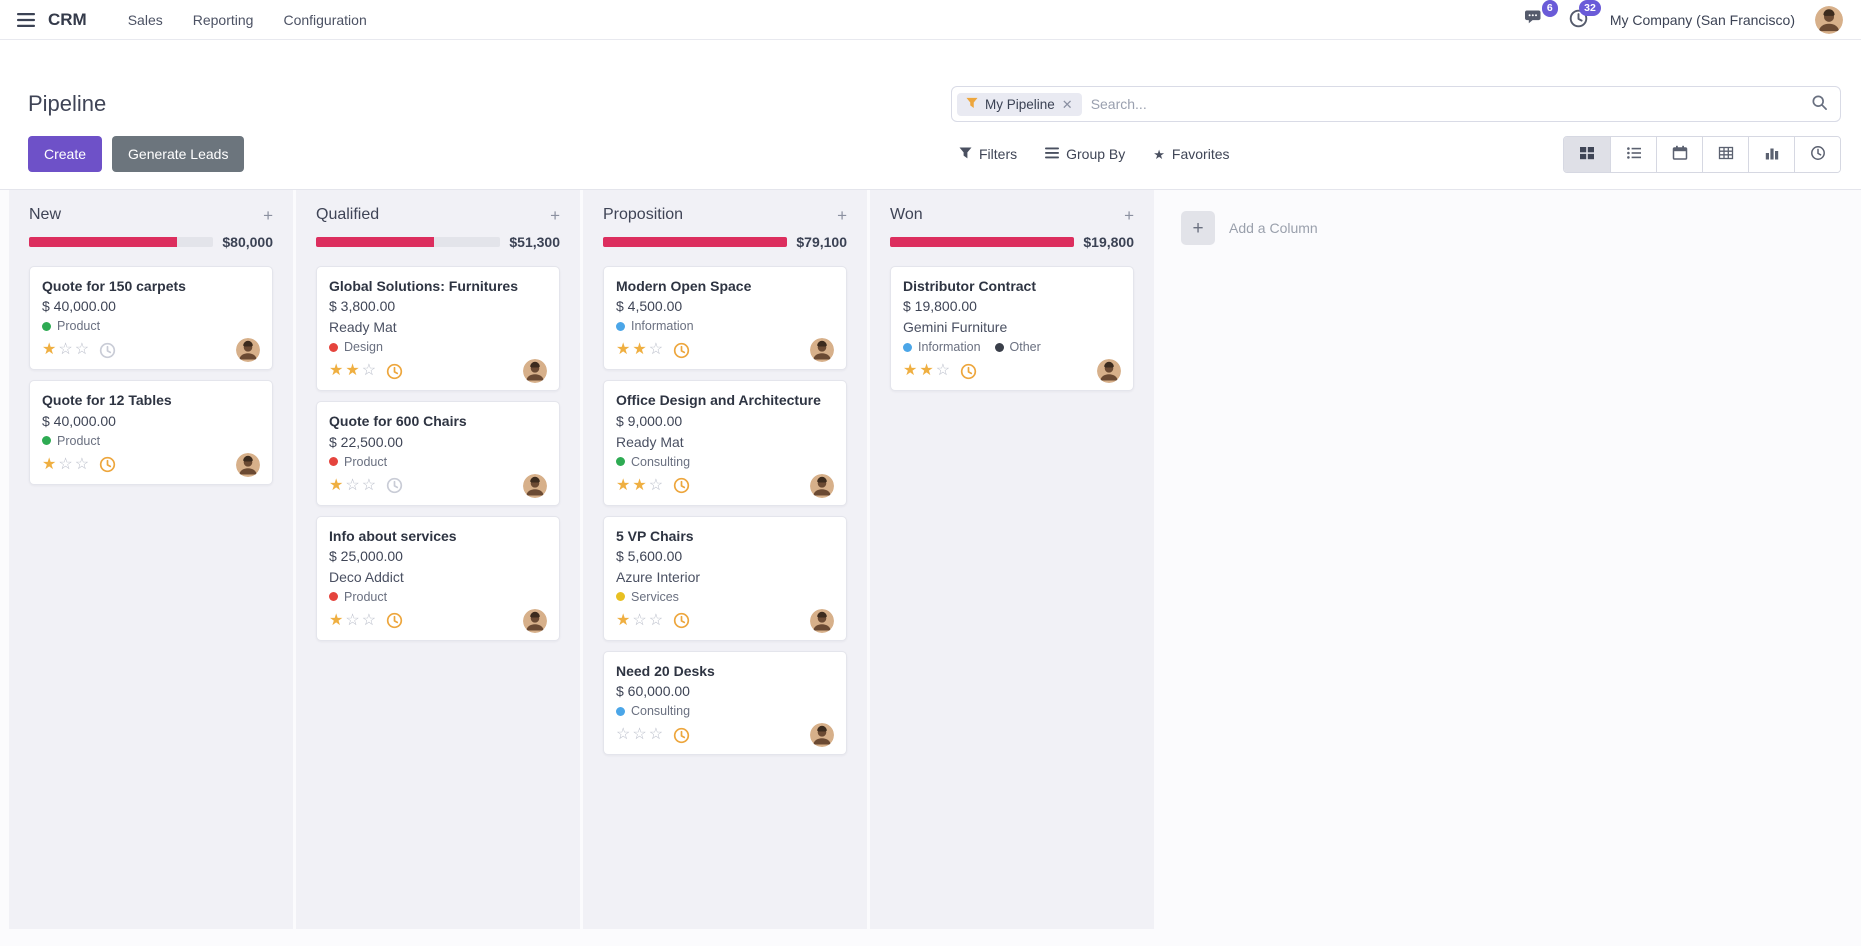  What do you see at coordinates (1771, 154) in the screenshot?
I see `graph-view-button` at bounding box center [1771, 154].